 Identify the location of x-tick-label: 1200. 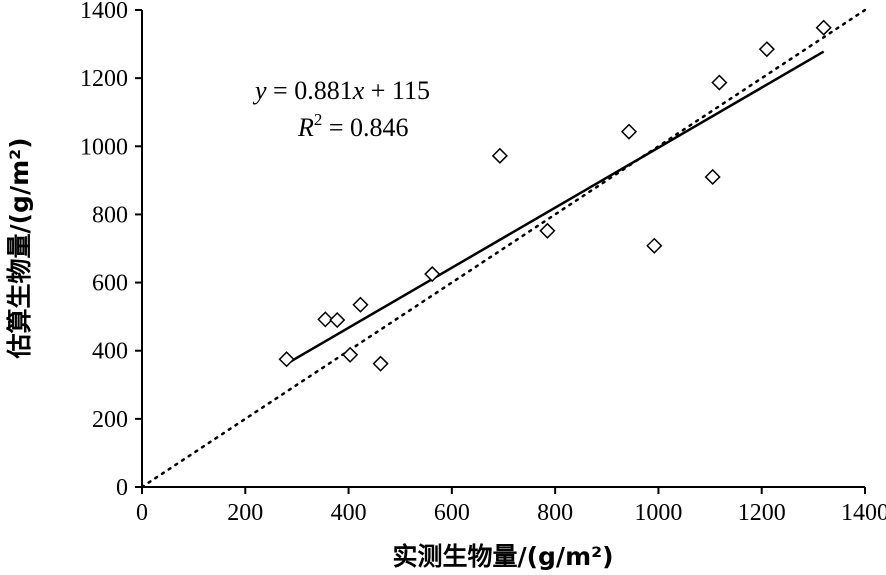
(762, 513).